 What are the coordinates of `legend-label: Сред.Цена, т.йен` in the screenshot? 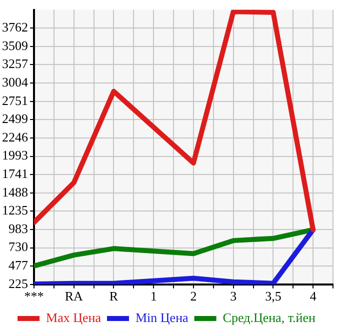 It's located at (269, 317).